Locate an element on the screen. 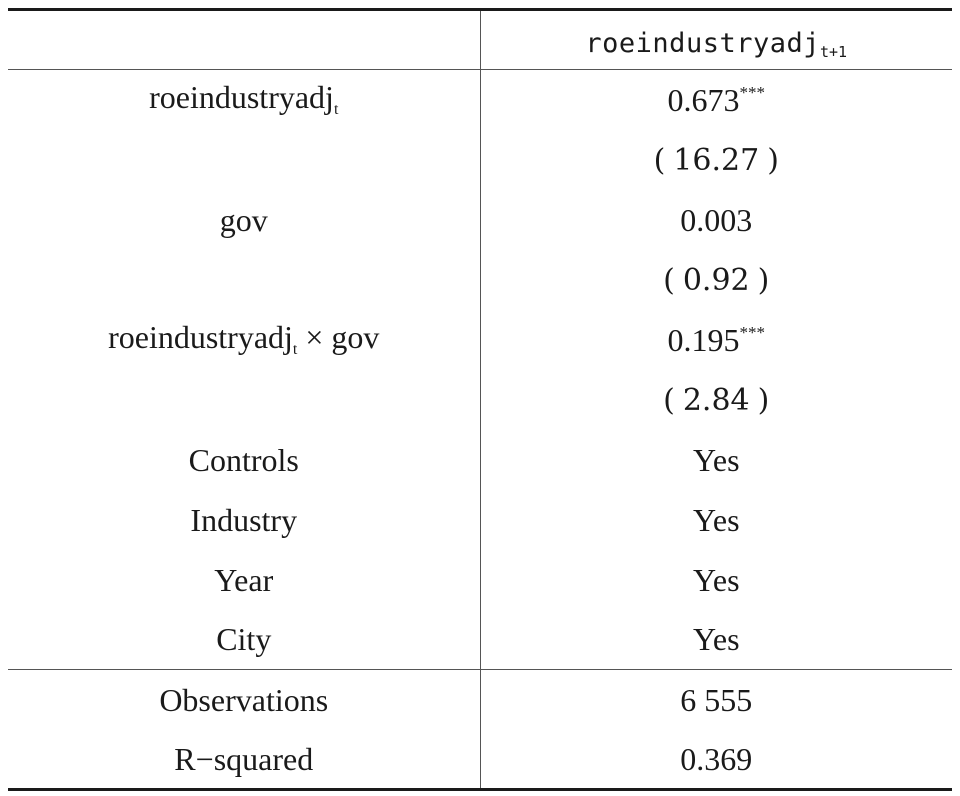 The height and width of the screenshot is (796, 960). stat-value: 0.369 is located at coordinates (716, 760).